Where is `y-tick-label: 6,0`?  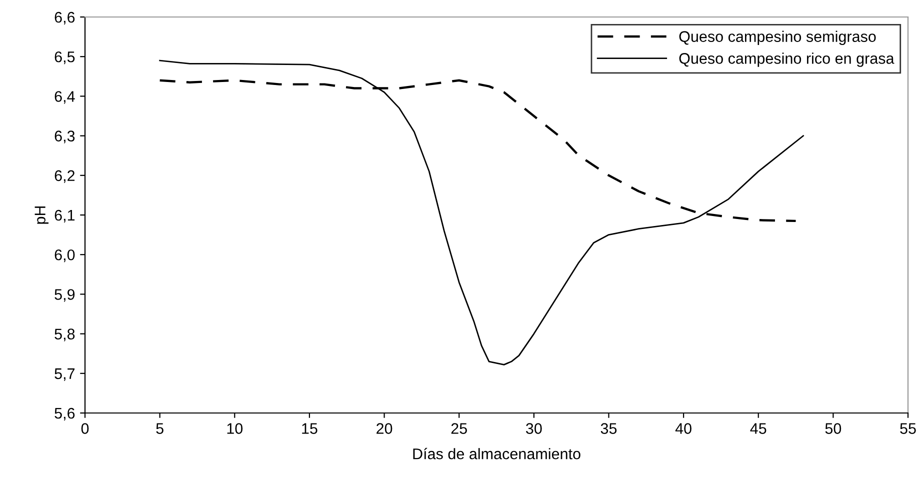
y-tick-label: 6,0 is located at coordinates (64, 255).